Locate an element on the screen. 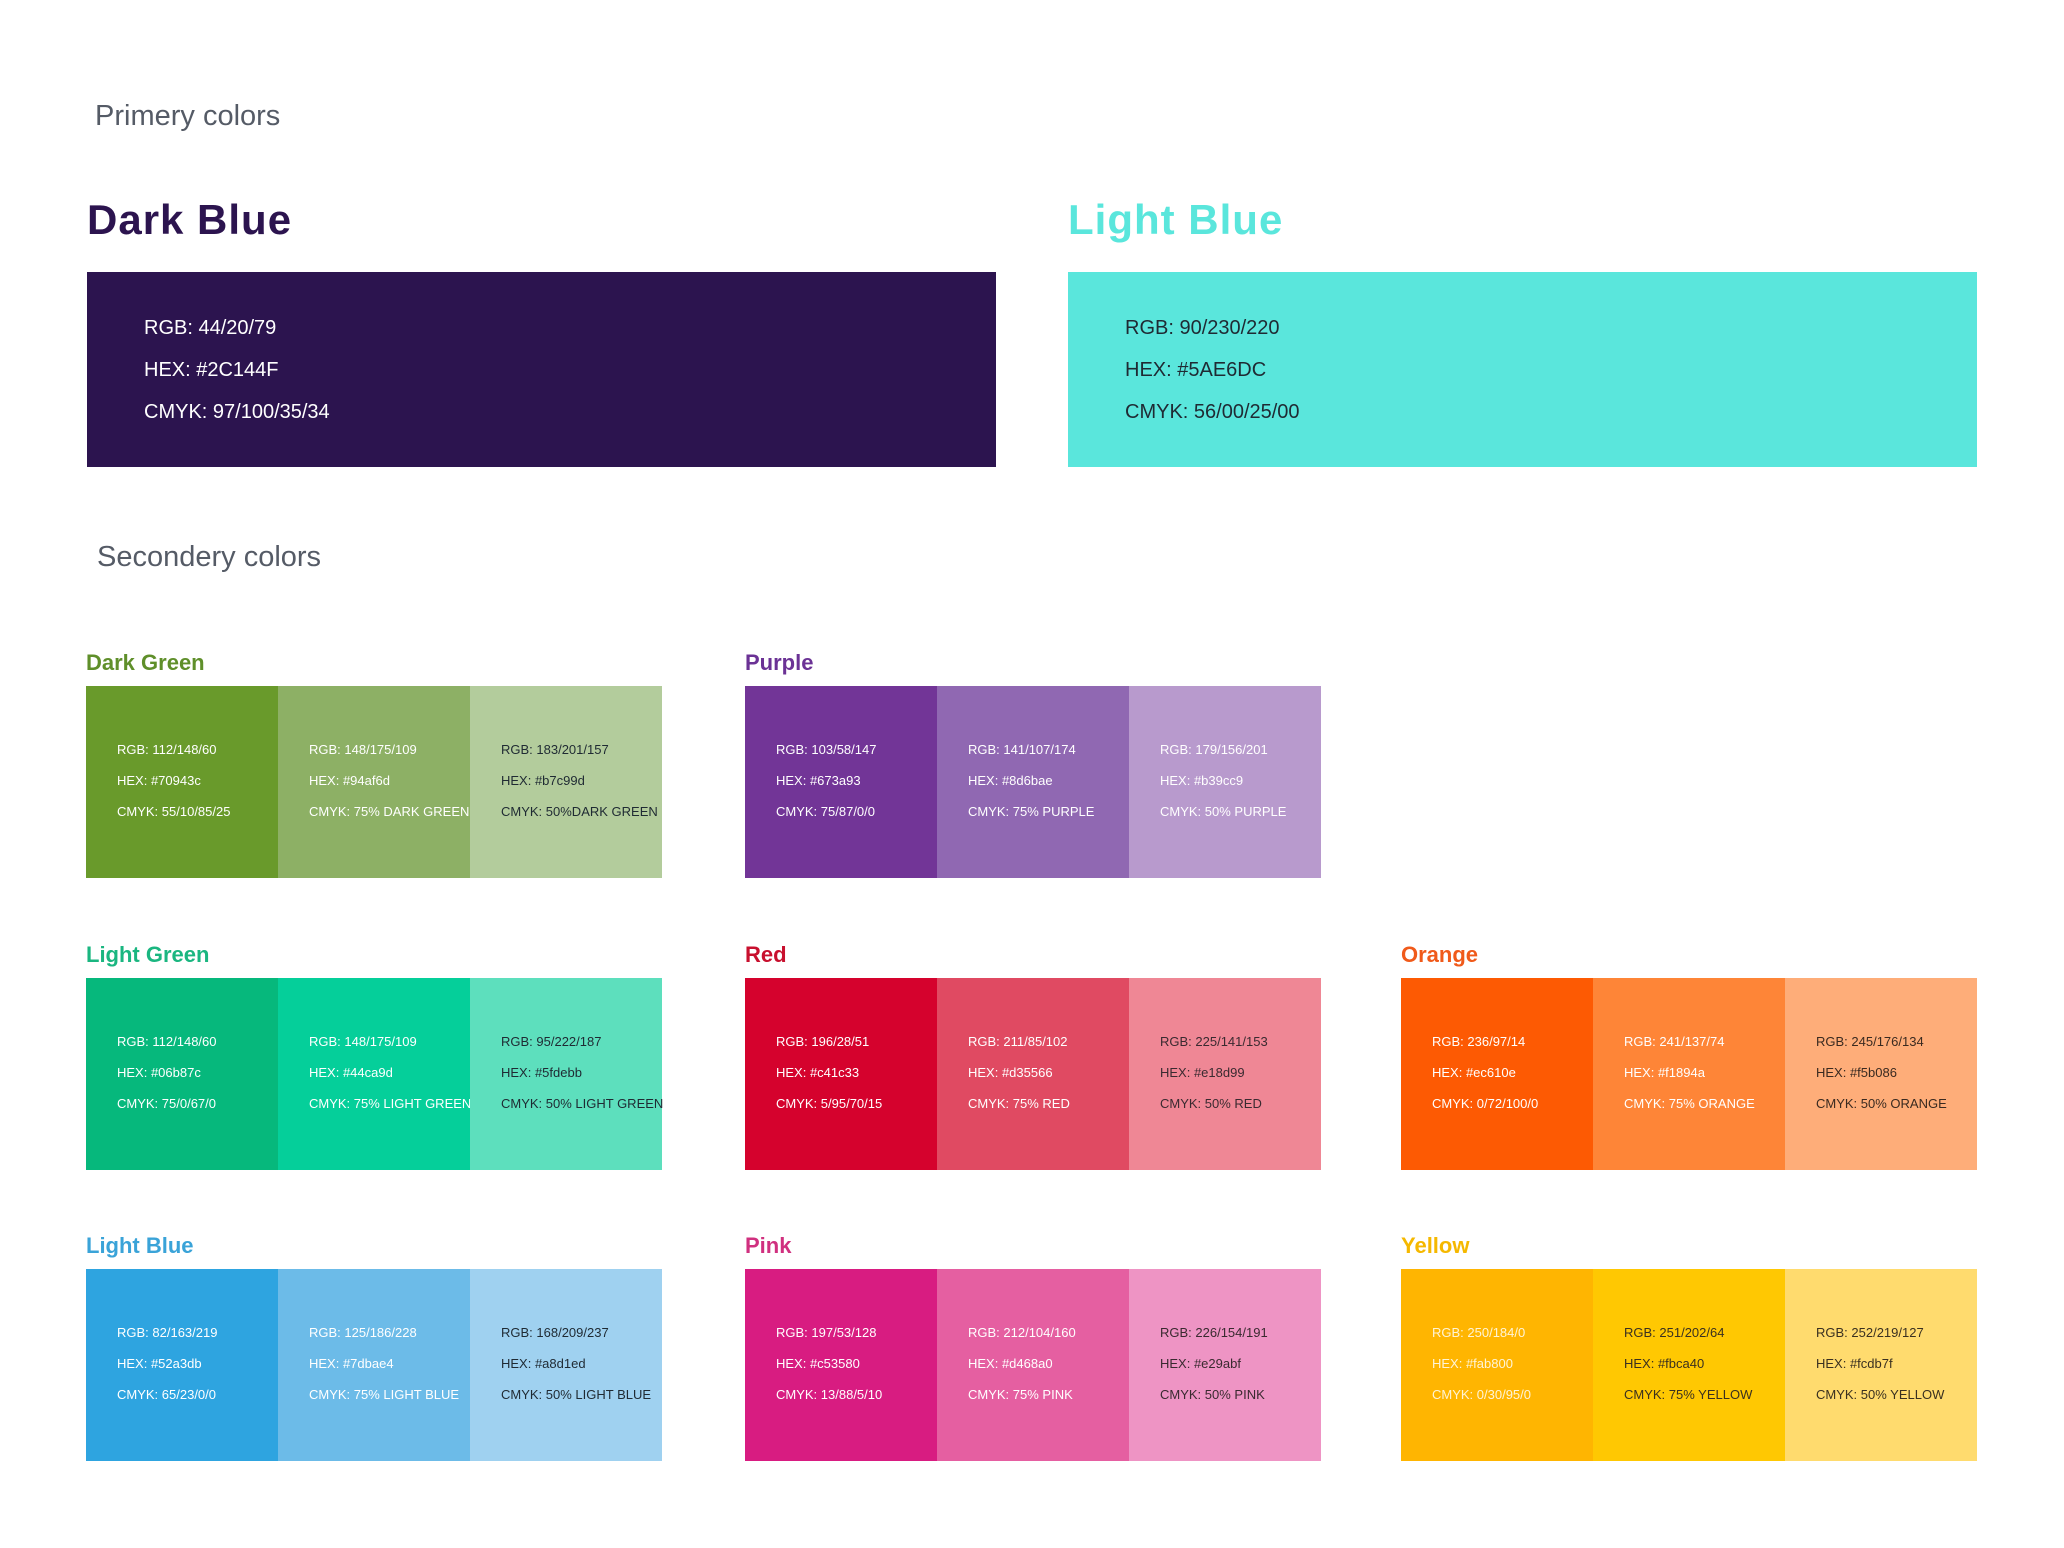  swatch-spec: CMYK: 50% LIGHT GREEN is located at coordinates (582, 1103).